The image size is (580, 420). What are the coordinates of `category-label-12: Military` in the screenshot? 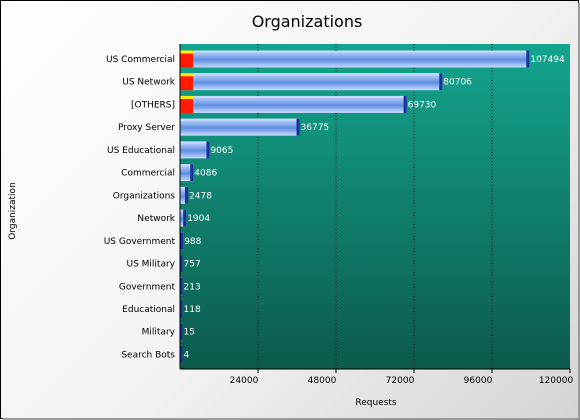 It's located at (159, 333).